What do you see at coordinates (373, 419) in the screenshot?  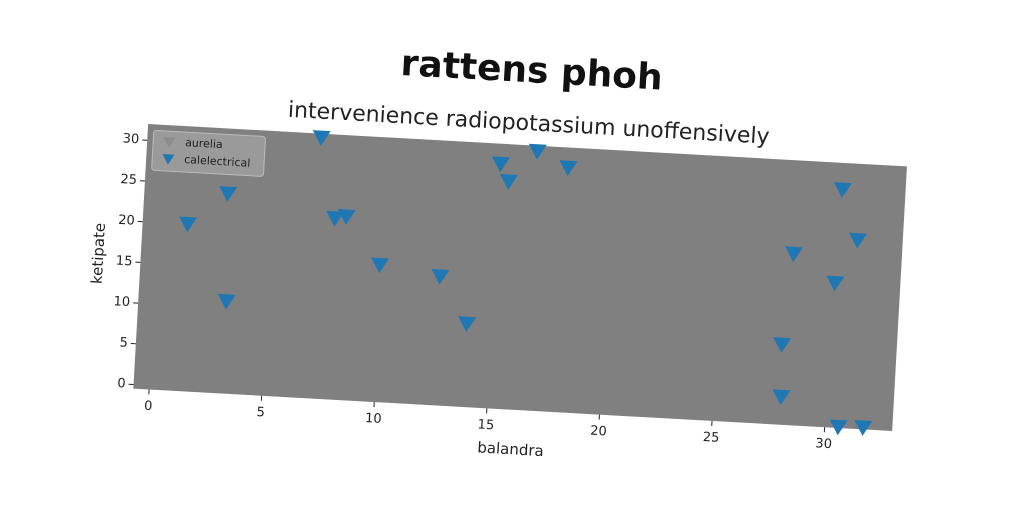 I see `x-tick-label: 10` at bounding box center [373, 419].